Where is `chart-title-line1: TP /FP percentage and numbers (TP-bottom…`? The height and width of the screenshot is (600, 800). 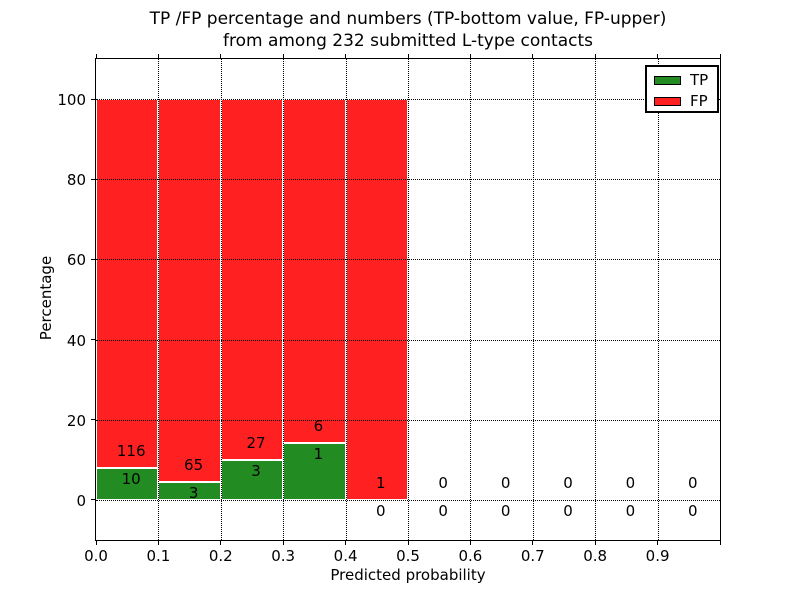 chart-title-line1: TP /FP percentage and numbers (TP-bottom… is located at coordinates (408, 19).